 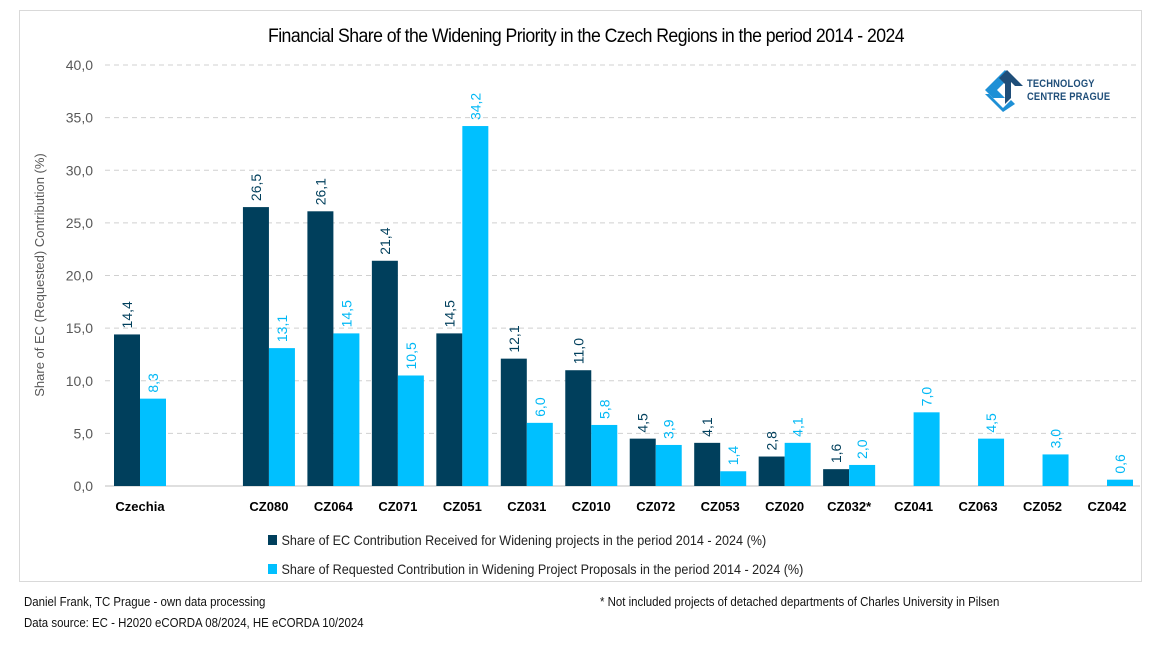 What do you see at coordinates (334, 506) in the screenshot?
I see `x-tick-label: CZ064` at bounding box center [334, 506].